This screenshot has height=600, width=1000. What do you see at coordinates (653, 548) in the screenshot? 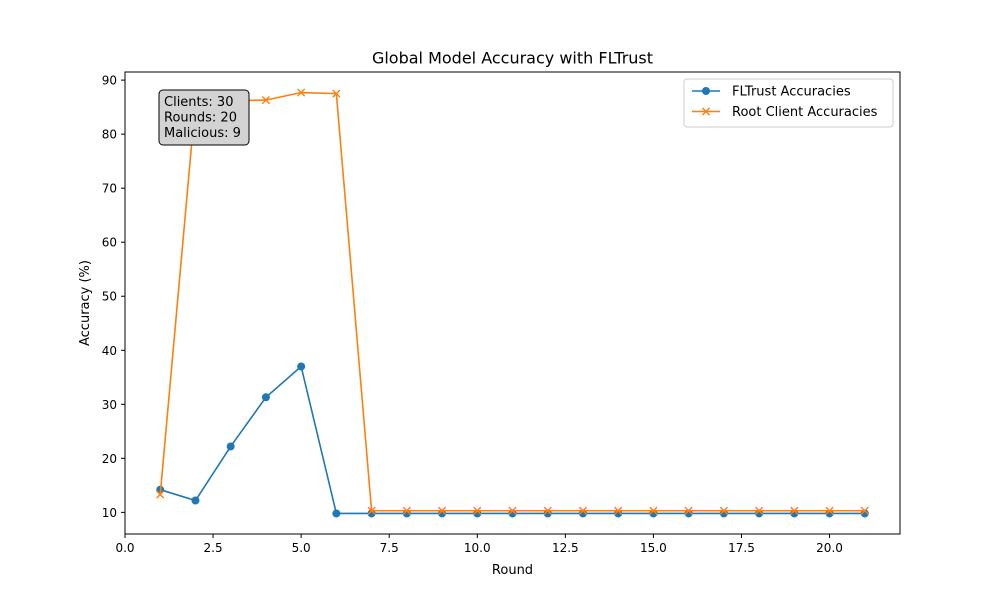
I see `x-tick-label: 15.0` at bounding box center [653, 548].